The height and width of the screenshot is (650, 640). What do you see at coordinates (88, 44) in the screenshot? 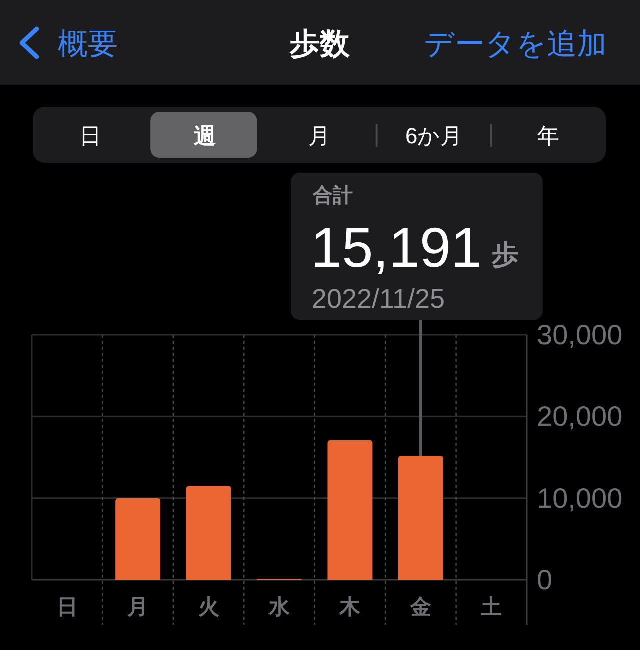
I see `text: 概要` at bounding box center [88, 44].